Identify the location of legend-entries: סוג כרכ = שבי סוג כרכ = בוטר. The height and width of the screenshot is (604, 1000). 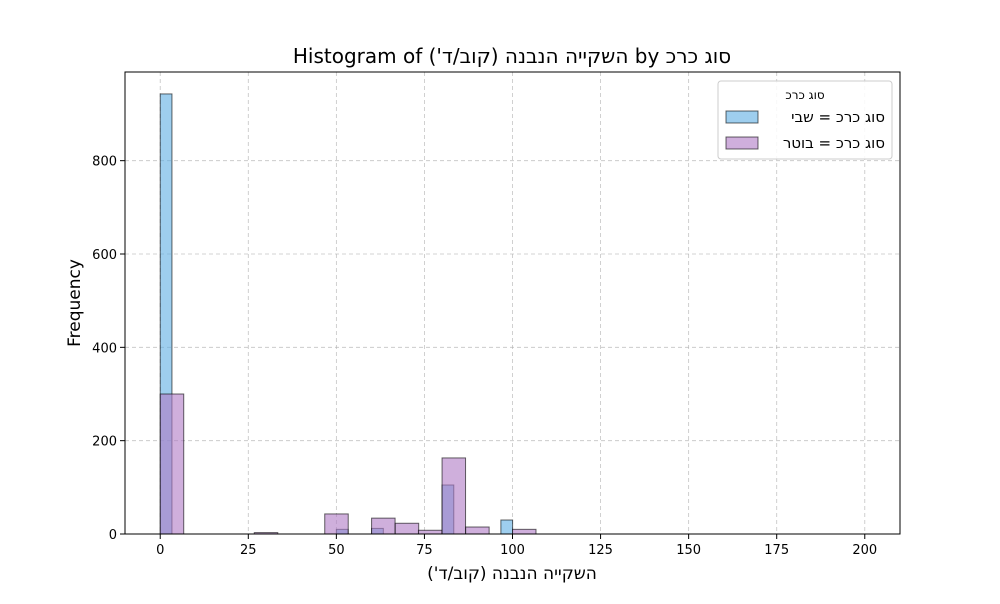
(805, 130).